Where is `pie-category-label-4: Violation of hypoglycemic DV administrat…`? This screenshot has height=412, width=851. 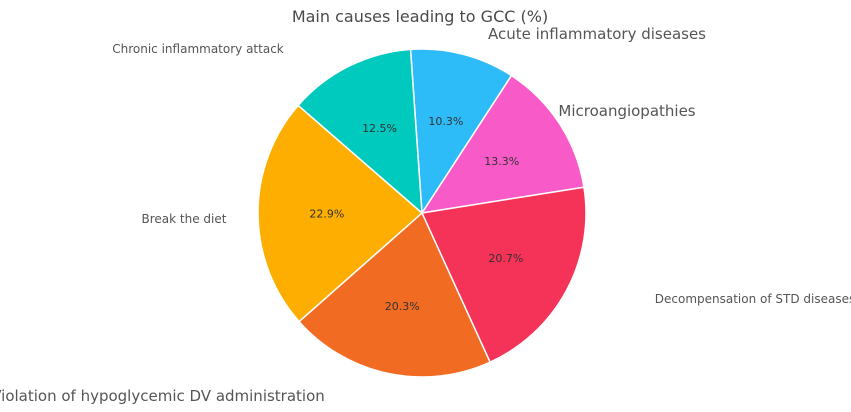 pie-category-label-4: Violation of hypoglycemic DV administrat… is located at coordinates (162, 396).